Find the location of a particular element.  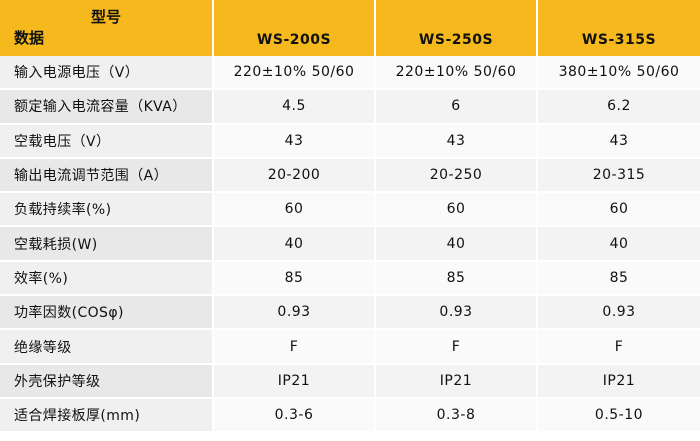

model-name: WS-200S is located at coordinates (294, 40).